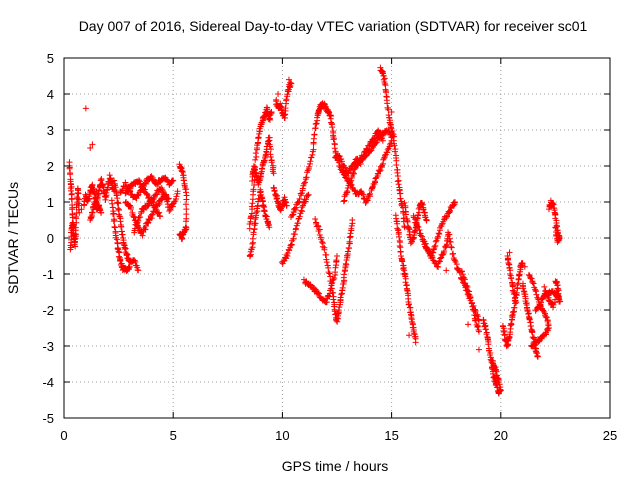 This screenshot has height=485, width=640. I want to click on y-tick-label: 0, so click(50, 238).